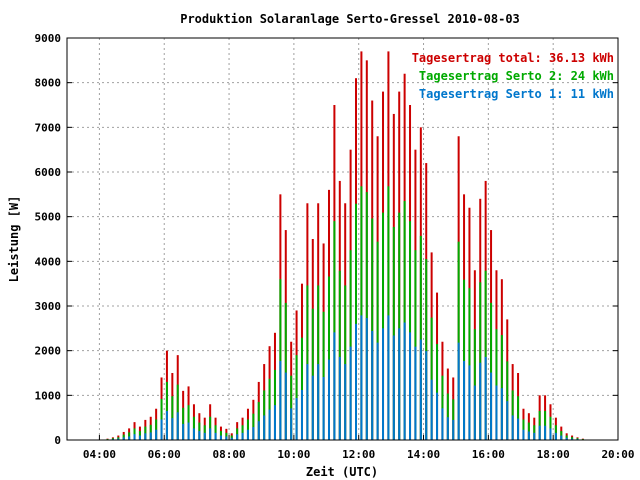 Image resolution: width=640 pixels, height=480 pixels. What do you see at coordinates (228, 454) in the screenshot?
I see `x-tick-label: 08:00` at bounding box center [228, 454].